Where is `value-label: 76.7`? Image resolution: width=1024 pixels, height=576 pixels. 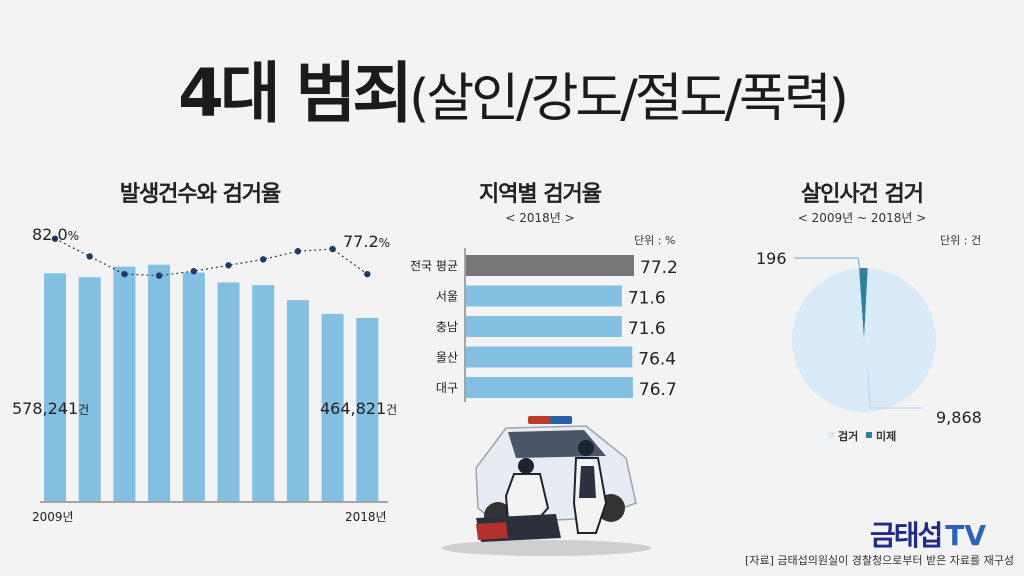
value-label: 76.7 is located at coordinates (658, 390).